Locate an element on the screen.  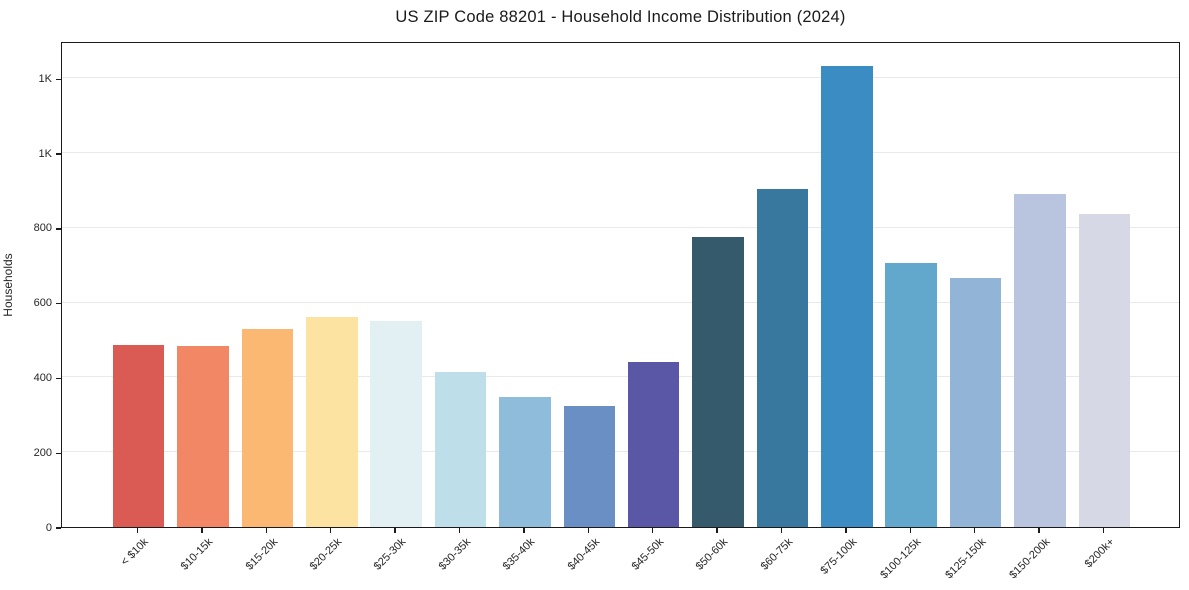
y-tick-label: 200 is located at coordinates (42, 452).